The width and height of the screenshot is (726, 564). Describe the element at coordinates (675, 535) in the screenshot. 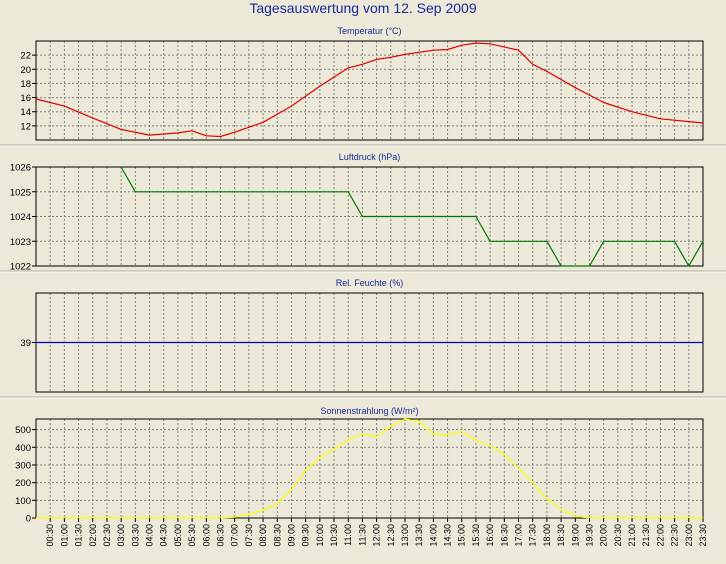

I see `x-tick-label: 22:30` at that location.